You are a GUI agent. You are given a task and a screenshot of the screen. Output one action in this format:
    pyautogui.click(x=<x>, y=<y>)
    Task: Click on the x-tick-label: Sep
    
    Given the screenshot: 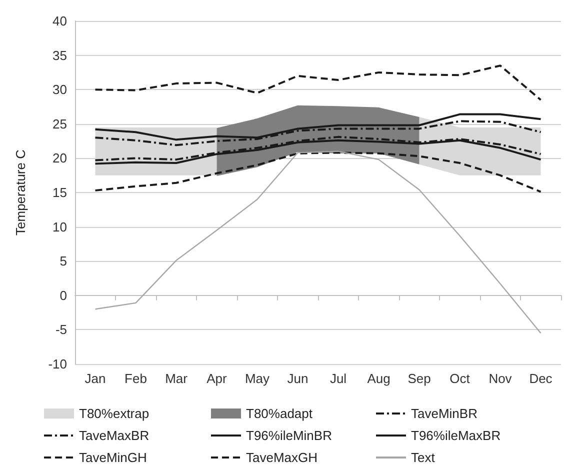 What is the action you would take?
    pyautogui.click(x=419, y=378)
    